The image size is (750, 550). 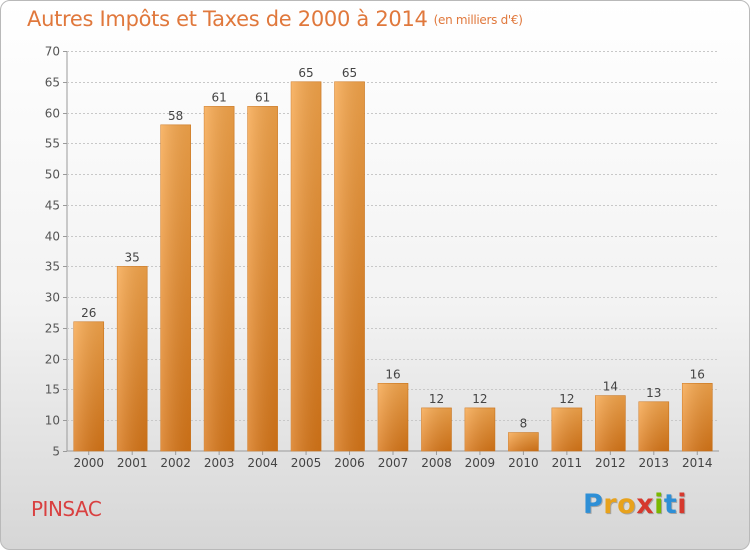 I want to click on x-tick-label-2013: 2013, so click(x=654, y=463).